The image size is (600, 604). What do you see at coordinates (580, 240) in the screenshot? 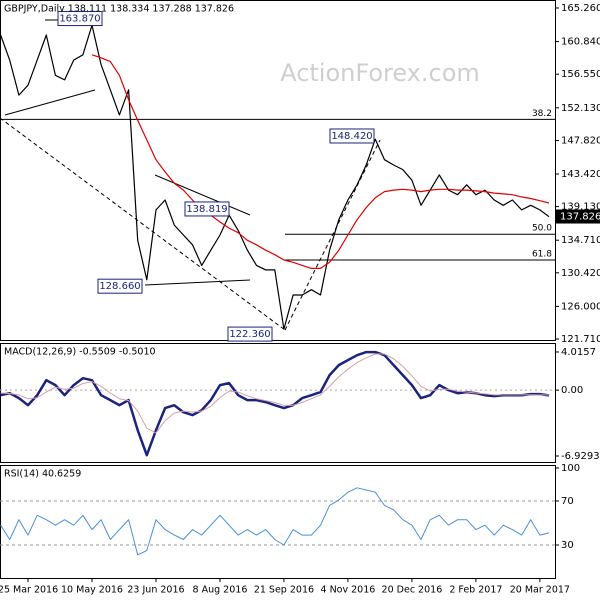
I see `y-tick-label: 134.710` at bounding box center [580, 240].